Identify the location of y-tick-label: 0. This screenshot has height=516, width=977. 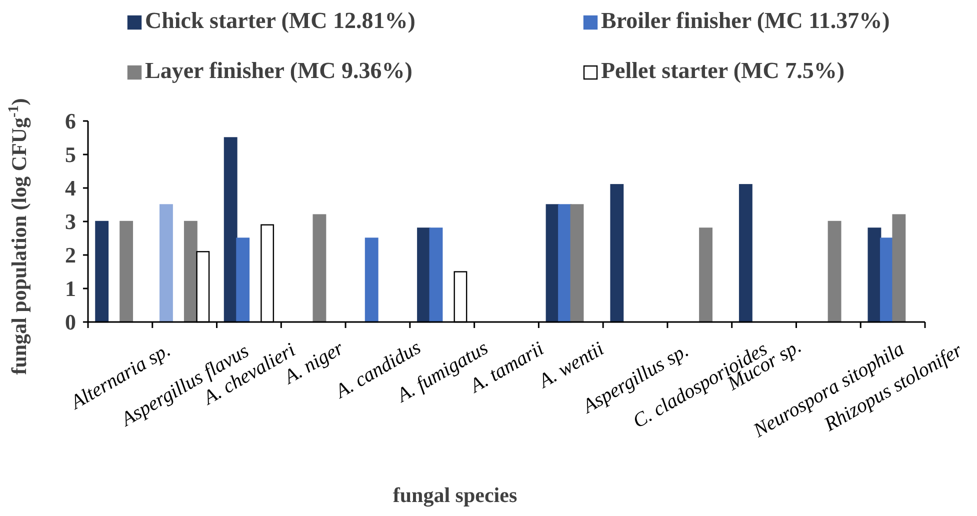
(70, 322).